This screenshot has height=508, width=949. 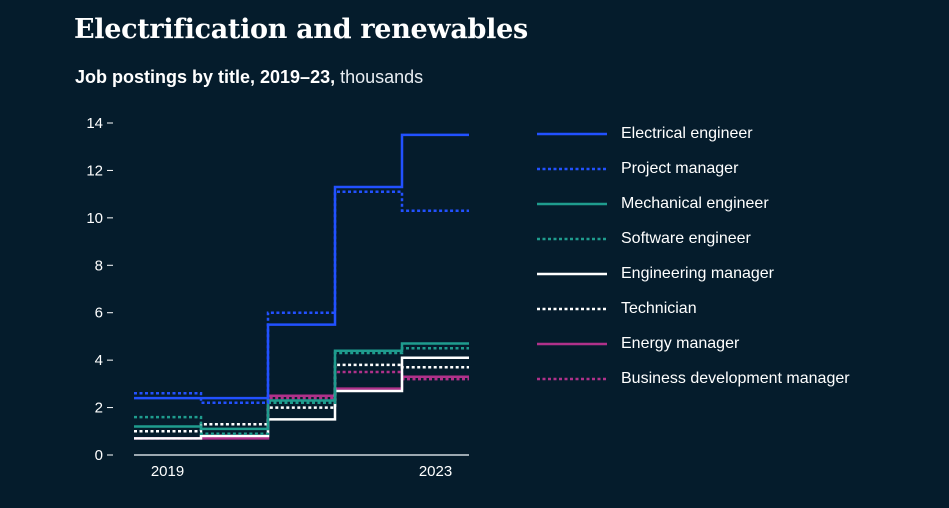 What do you see at coordinates (99, 455) in the screenshot?
I see `y-tick-label: 0` at bounding box center [99, 455].